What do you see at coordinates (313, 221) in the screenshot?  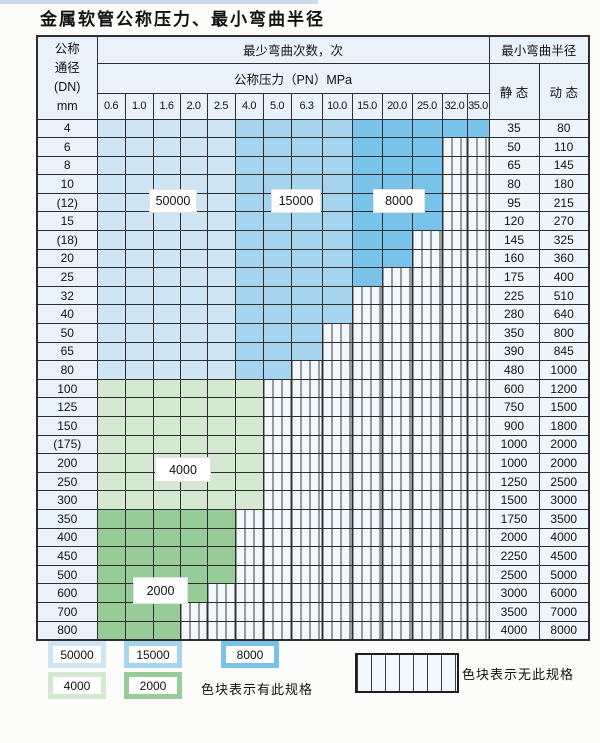 I see `table-row-dn-15: 15 120 270` at bounding box center [313, 221].